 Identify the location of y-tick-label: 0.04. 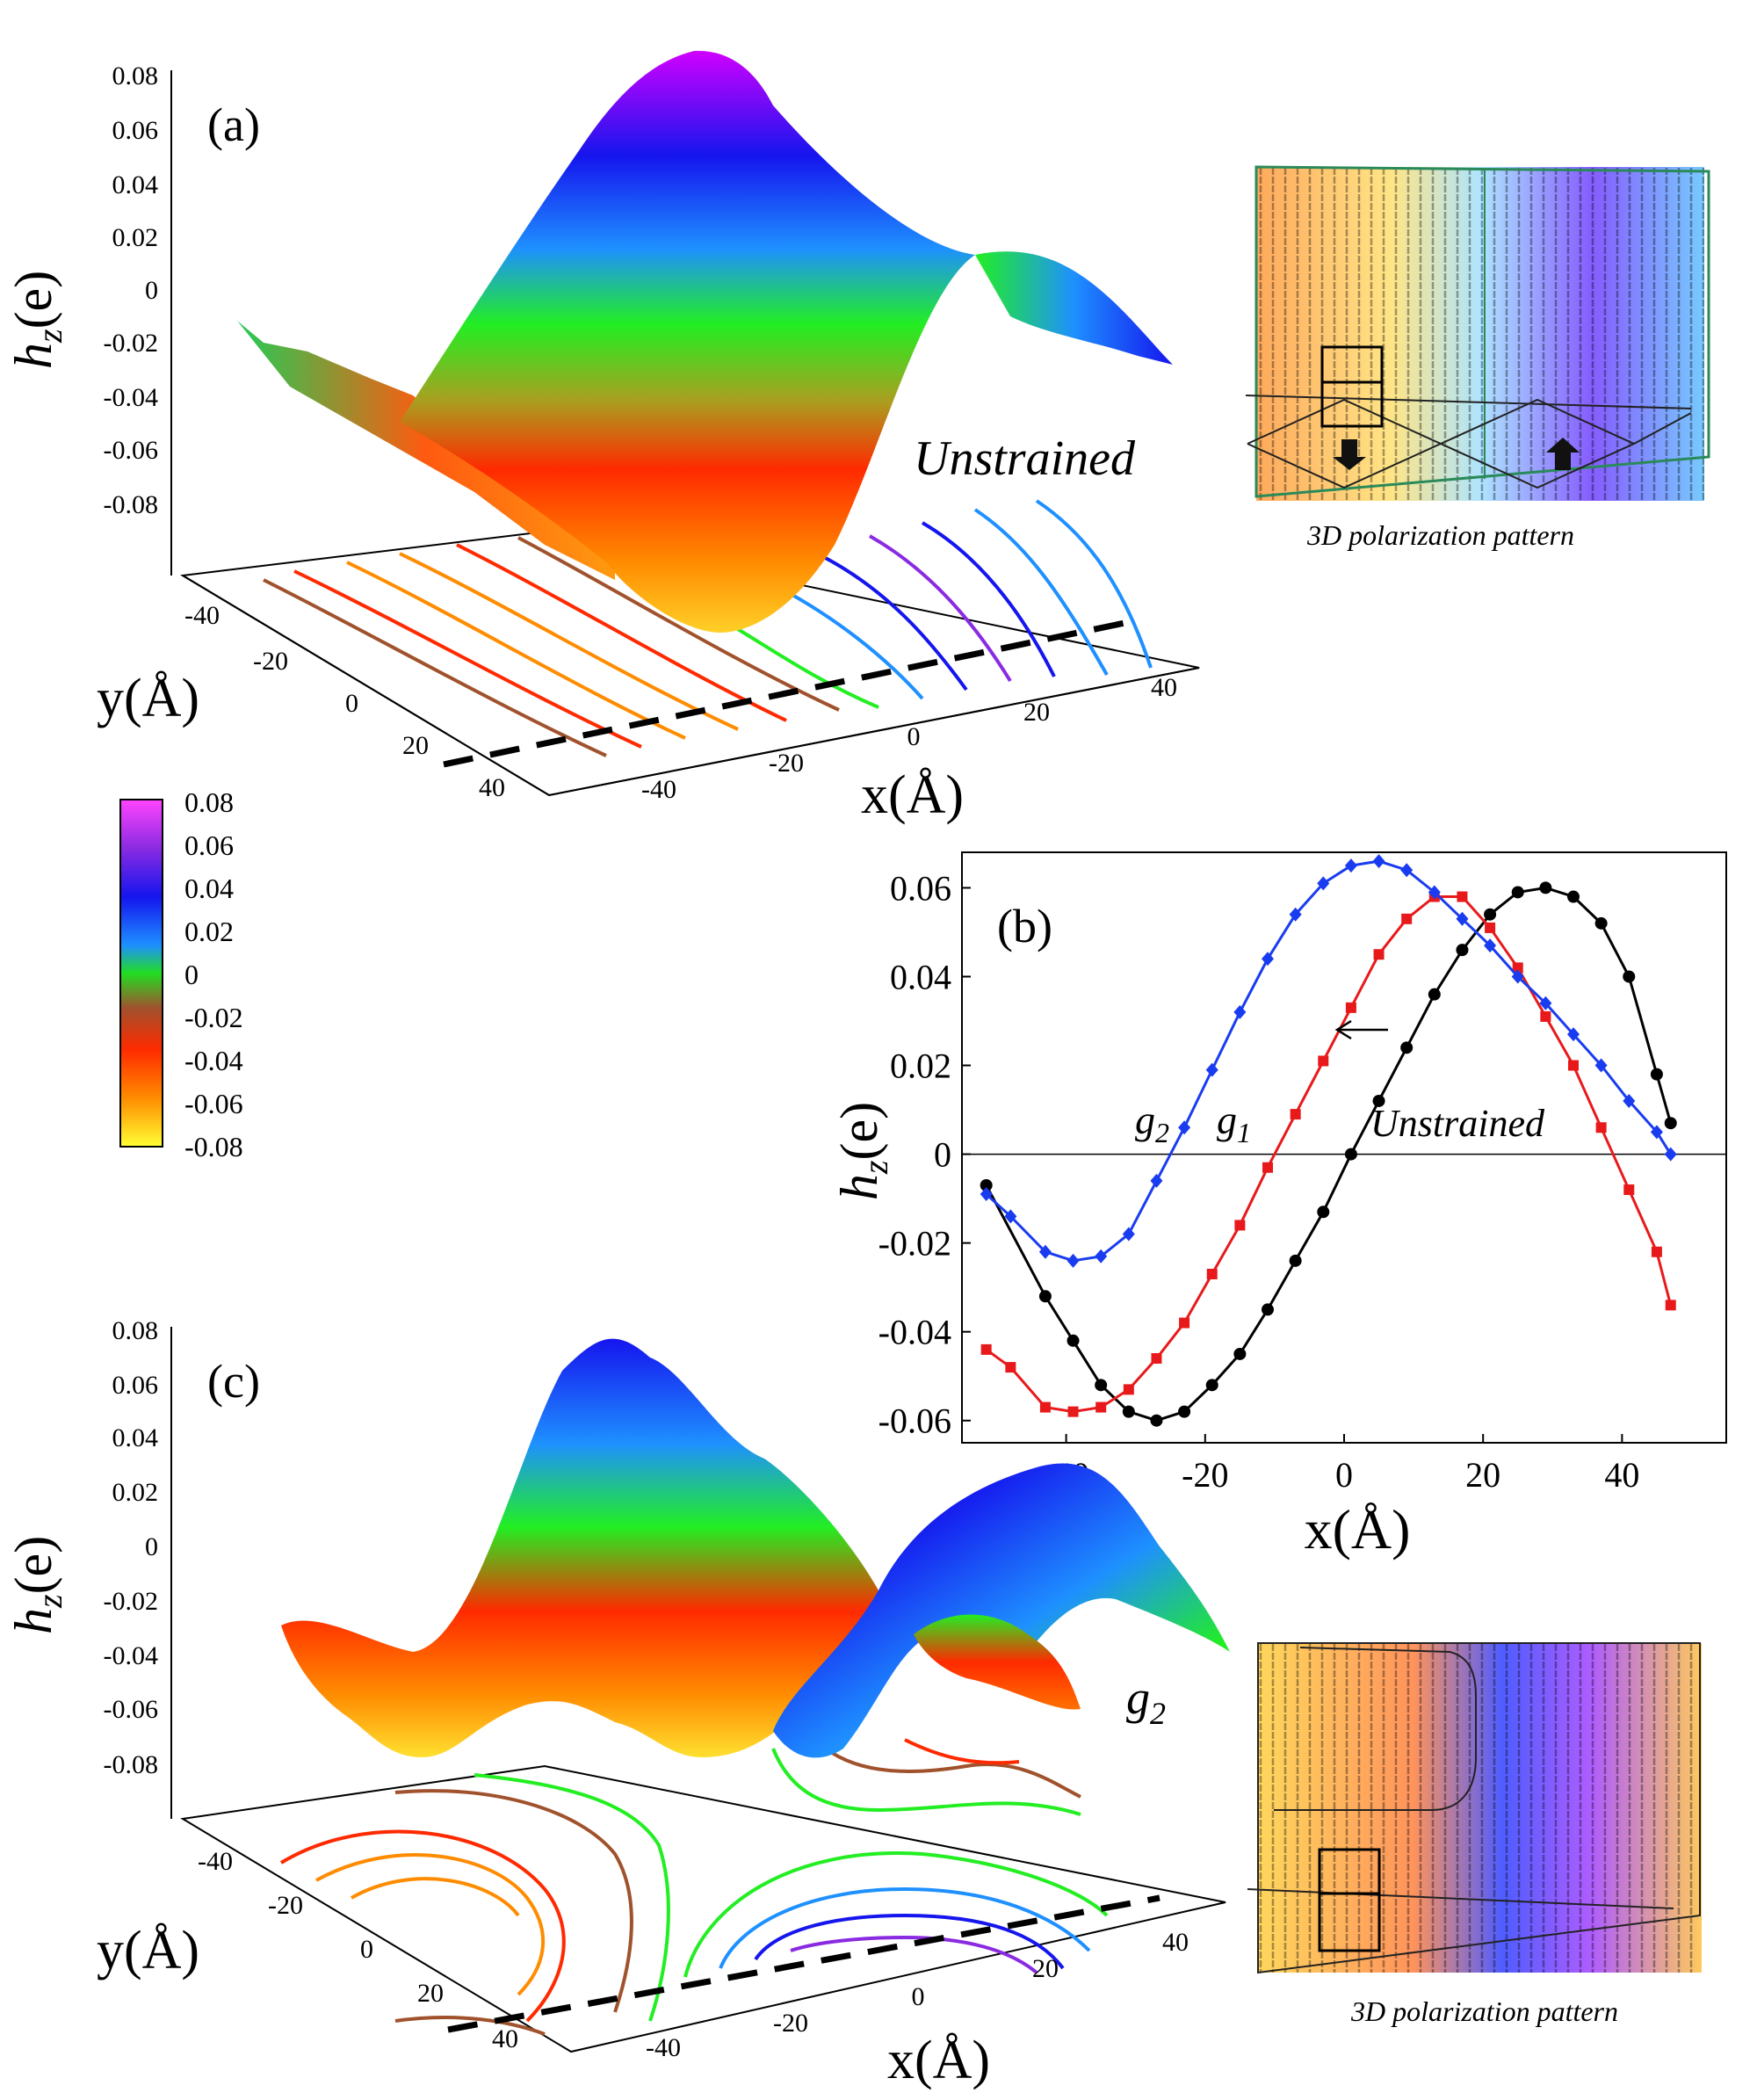
(920, 976).